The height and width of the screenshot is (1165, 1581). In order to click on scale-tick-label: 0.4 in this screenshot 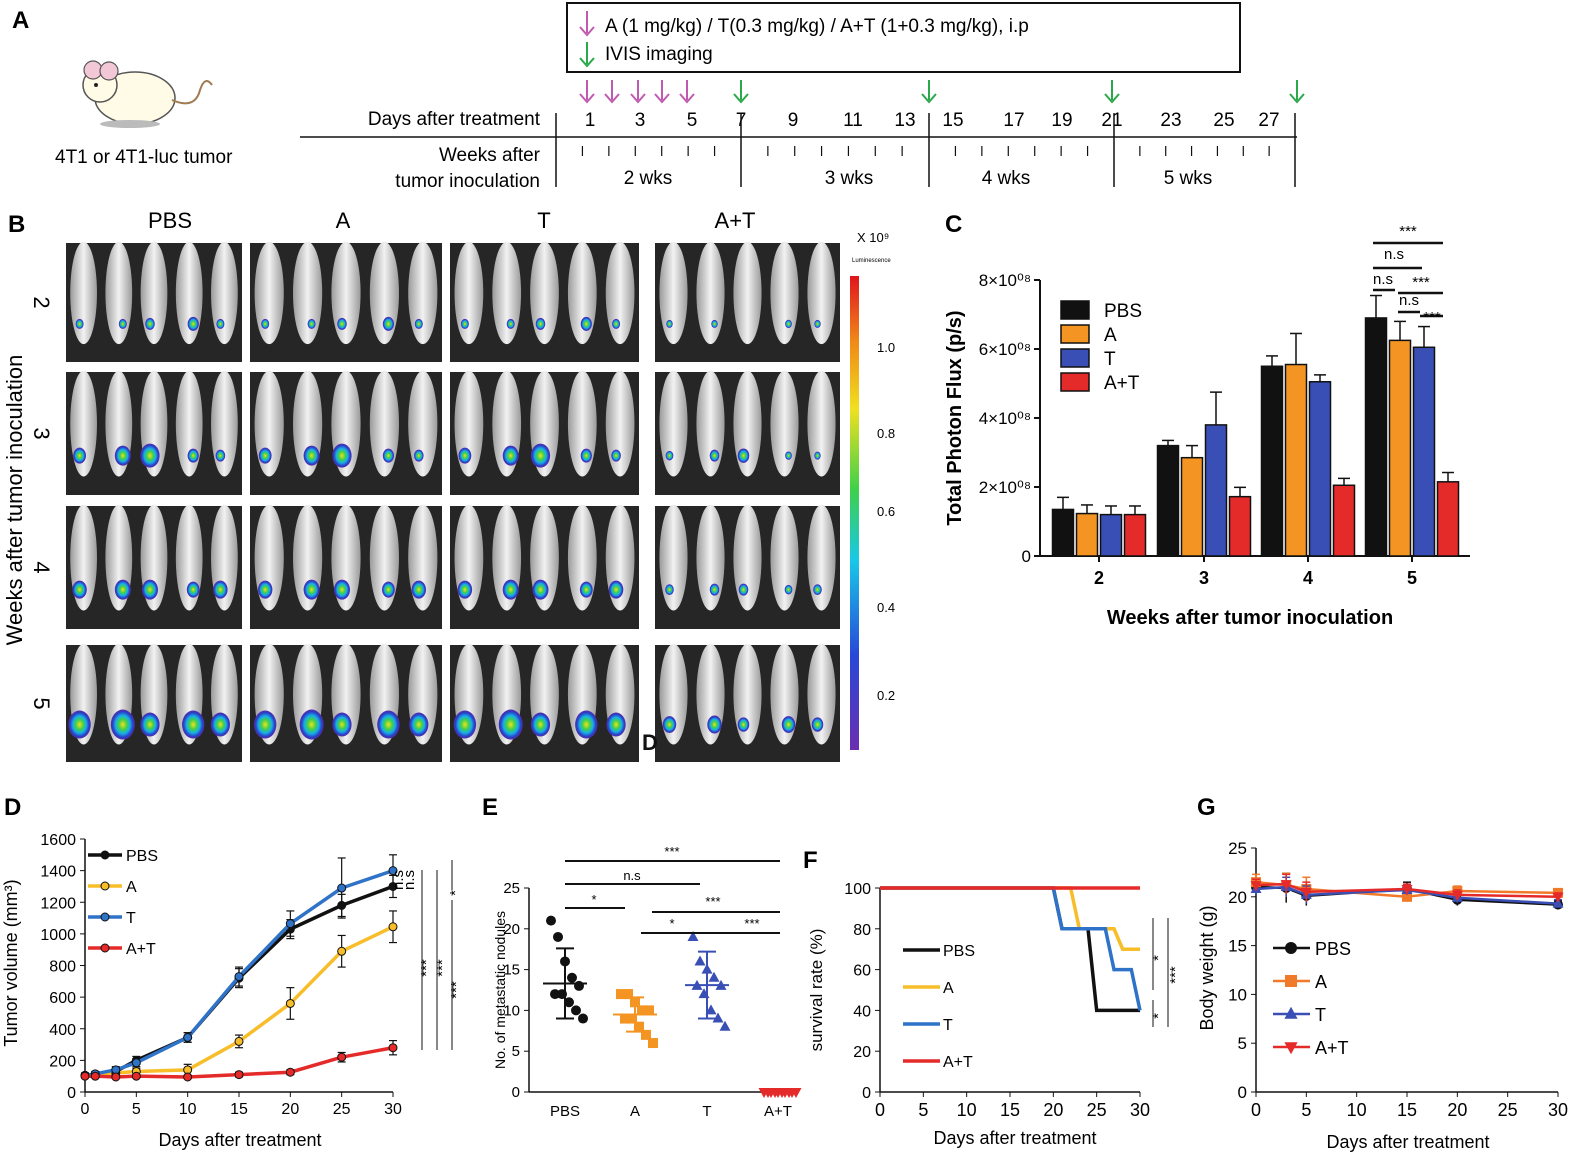, I will do `click(886, 607)`.